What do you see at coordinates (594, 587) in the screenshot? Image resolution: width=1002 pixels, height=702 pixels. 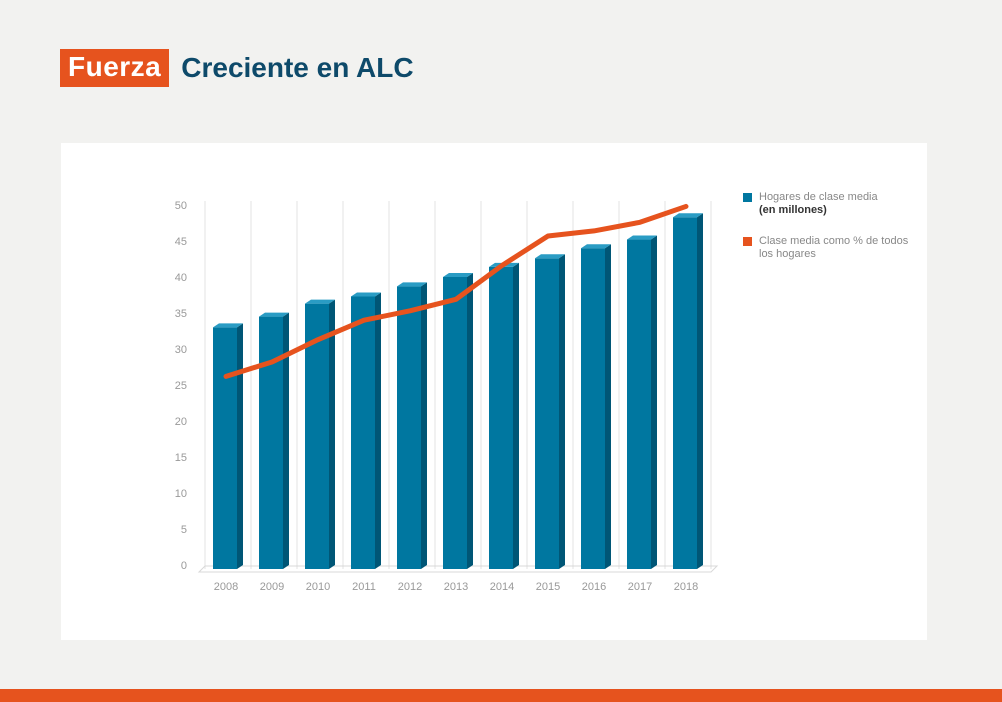 I see `x-tick-label: 2016` at bounding box center [594, 587].